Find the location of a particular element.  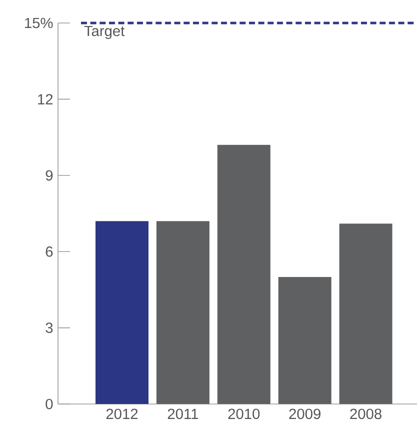

y-tick-label: 3 is located at coordinates (49, 327).